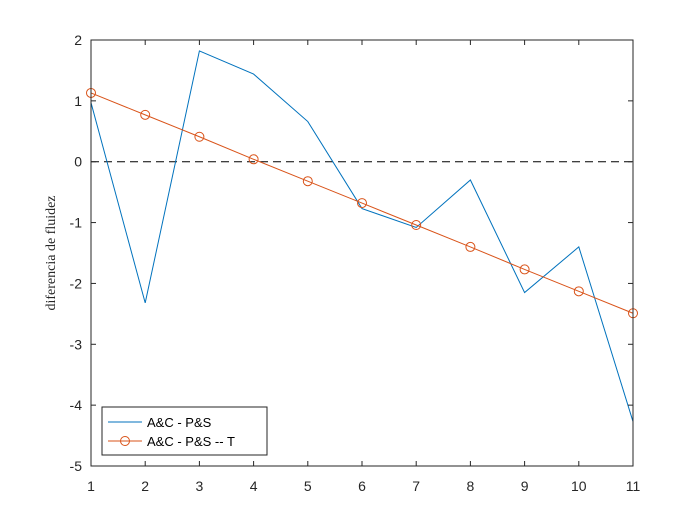  I want to click on x-tick-label: 2, so click(145, 486).